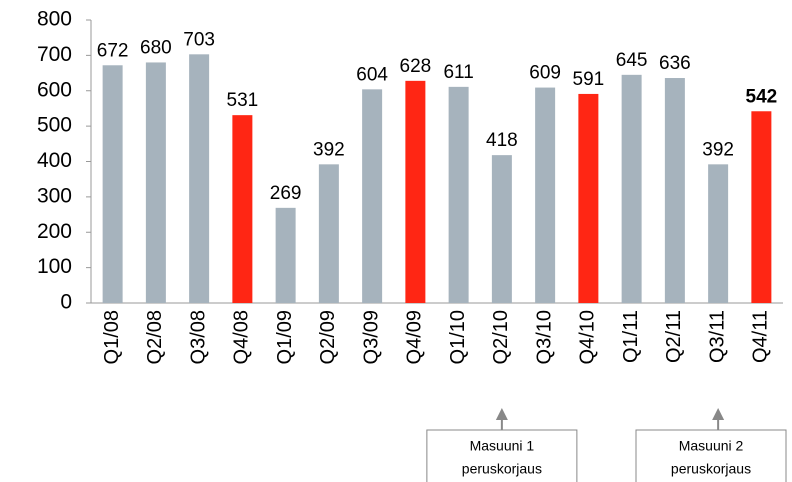 This screenshot has height=482, width=792. I want to click on y-tick-label: 100, so click(54, 266).